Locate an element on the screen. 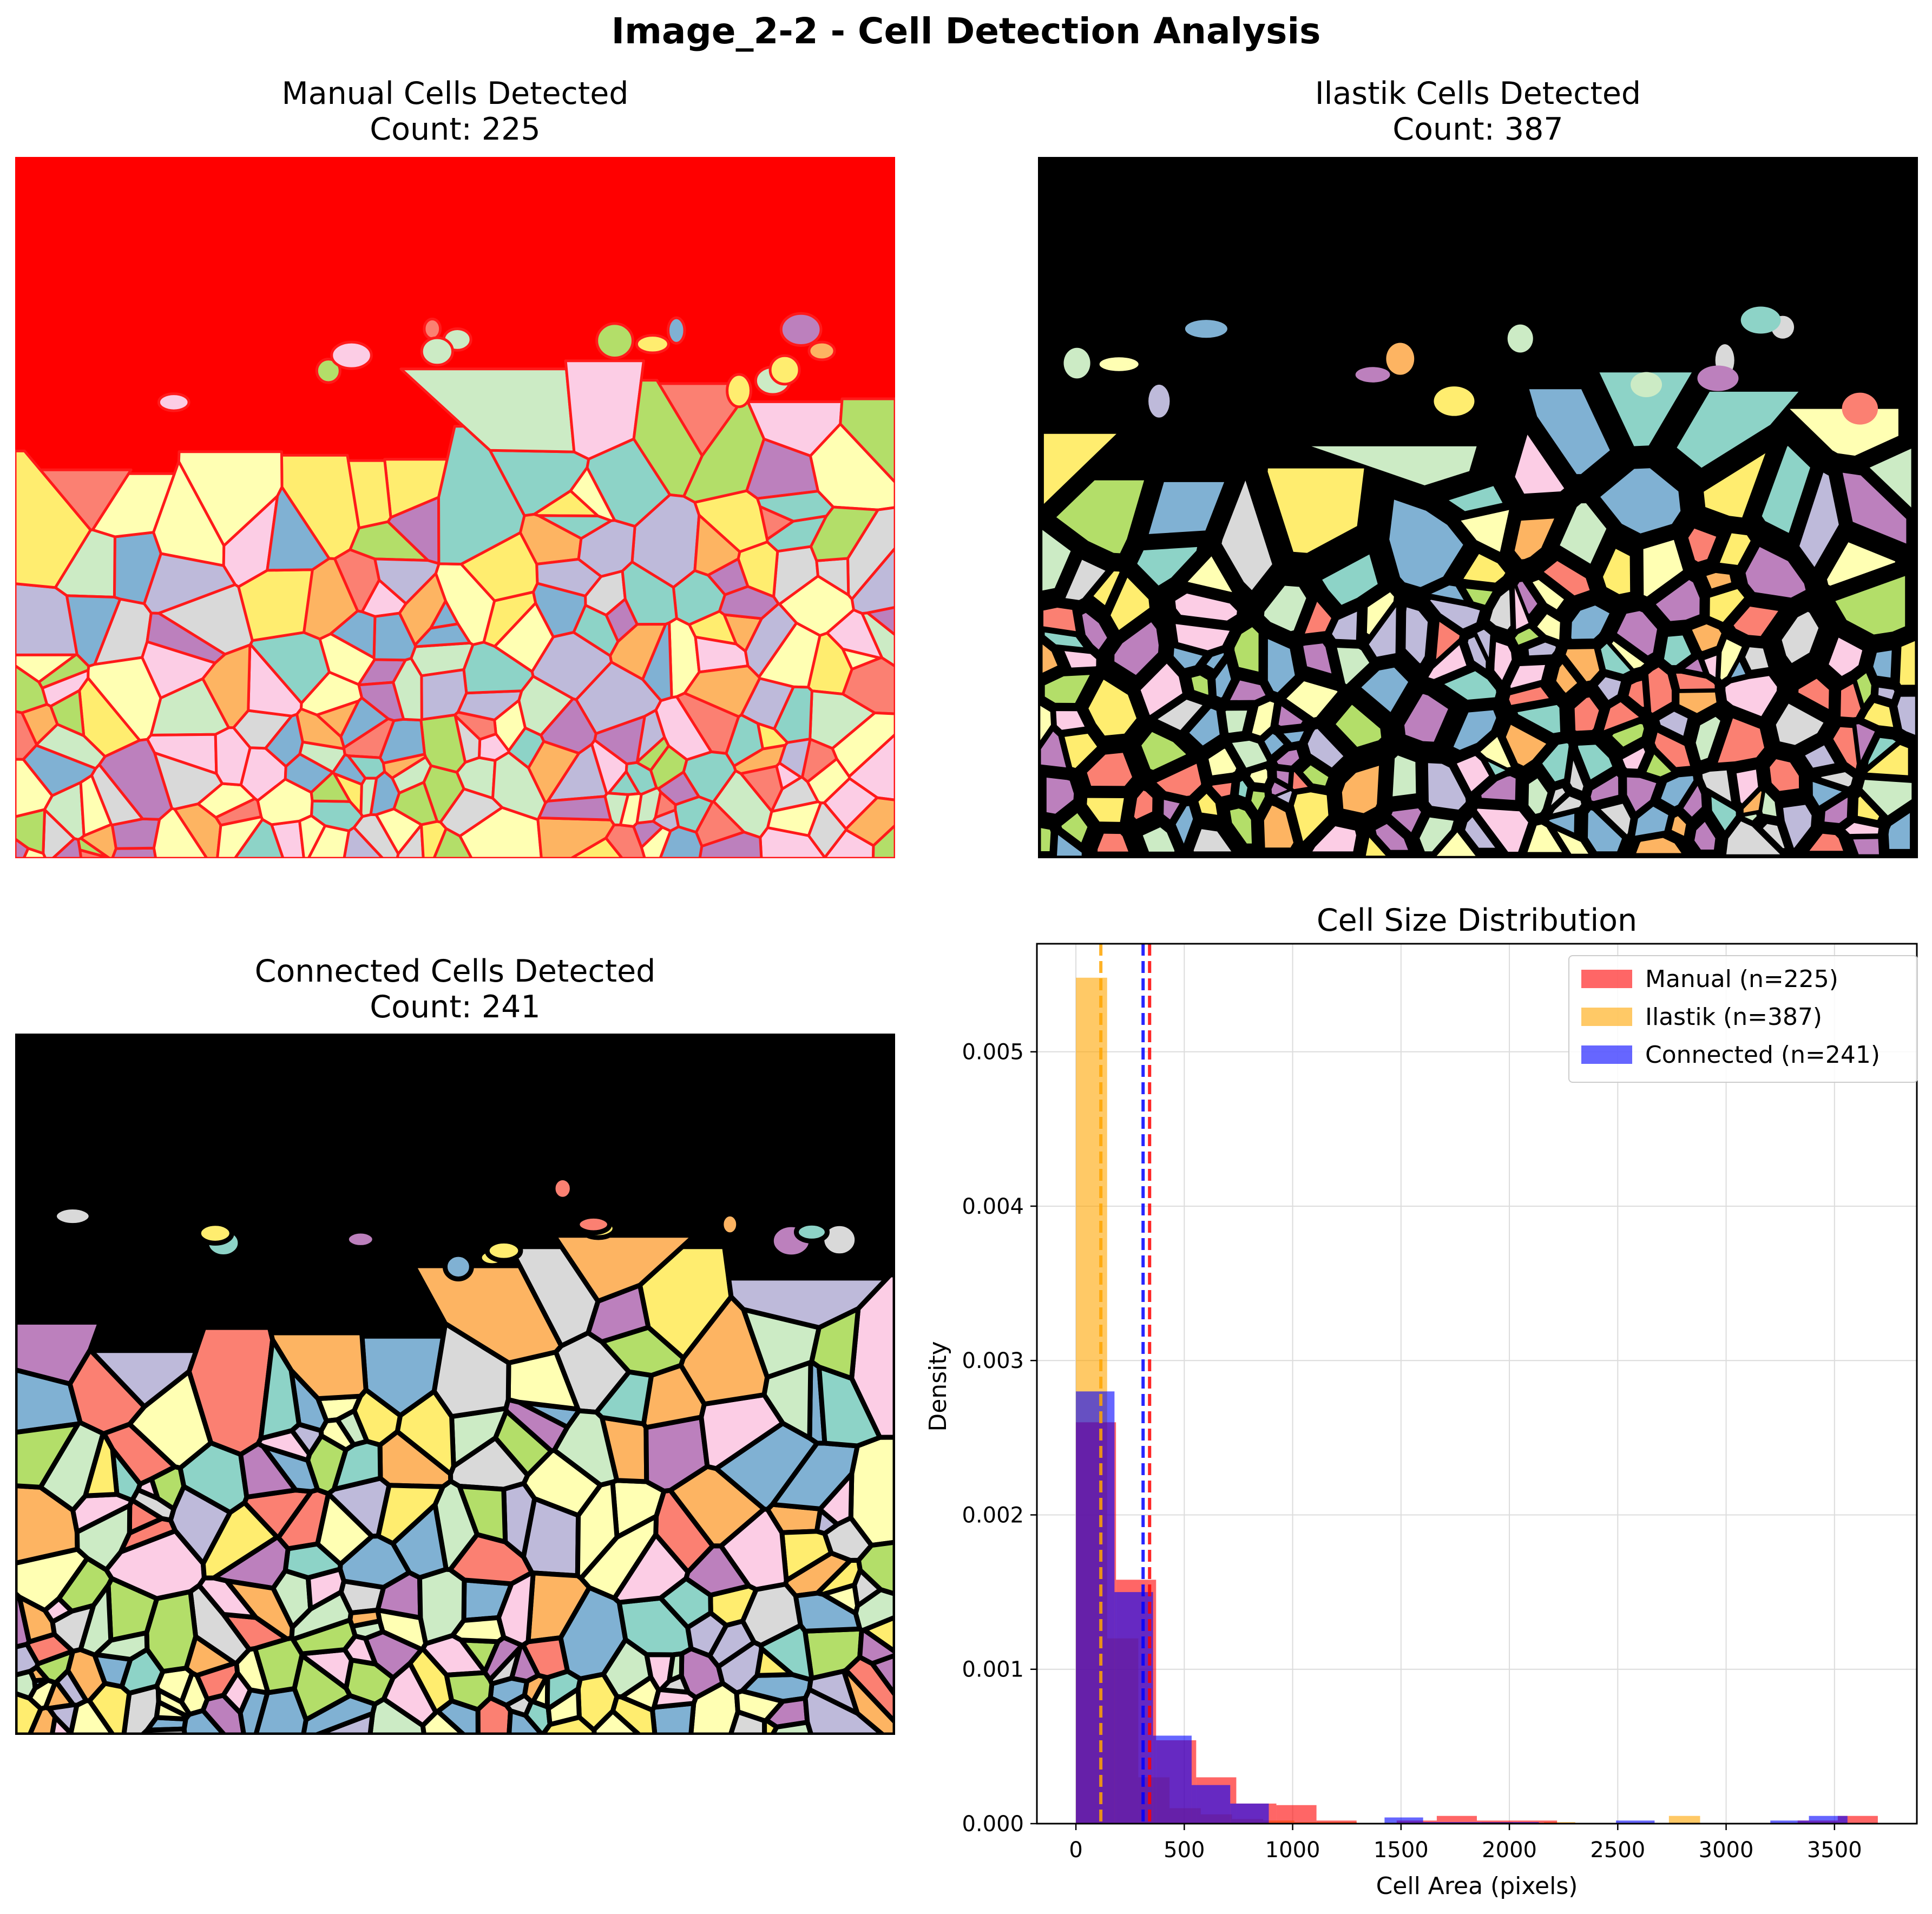  ilastik-title-line1: Ilastik Cells Detected is located at coordinates (1478, 93).